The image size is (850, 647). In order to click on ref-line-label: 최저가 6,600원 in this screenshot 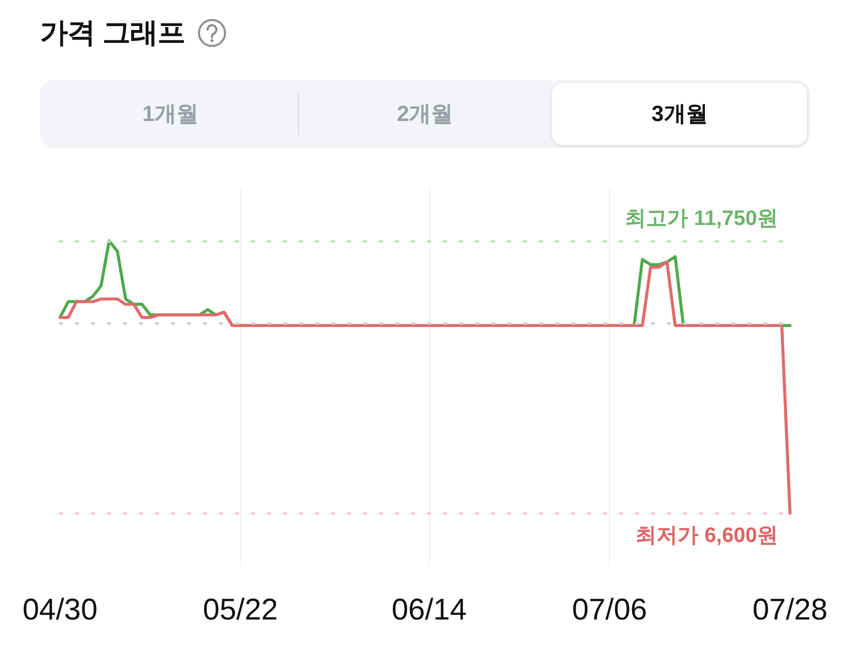, I will do `click(707, 536)`.